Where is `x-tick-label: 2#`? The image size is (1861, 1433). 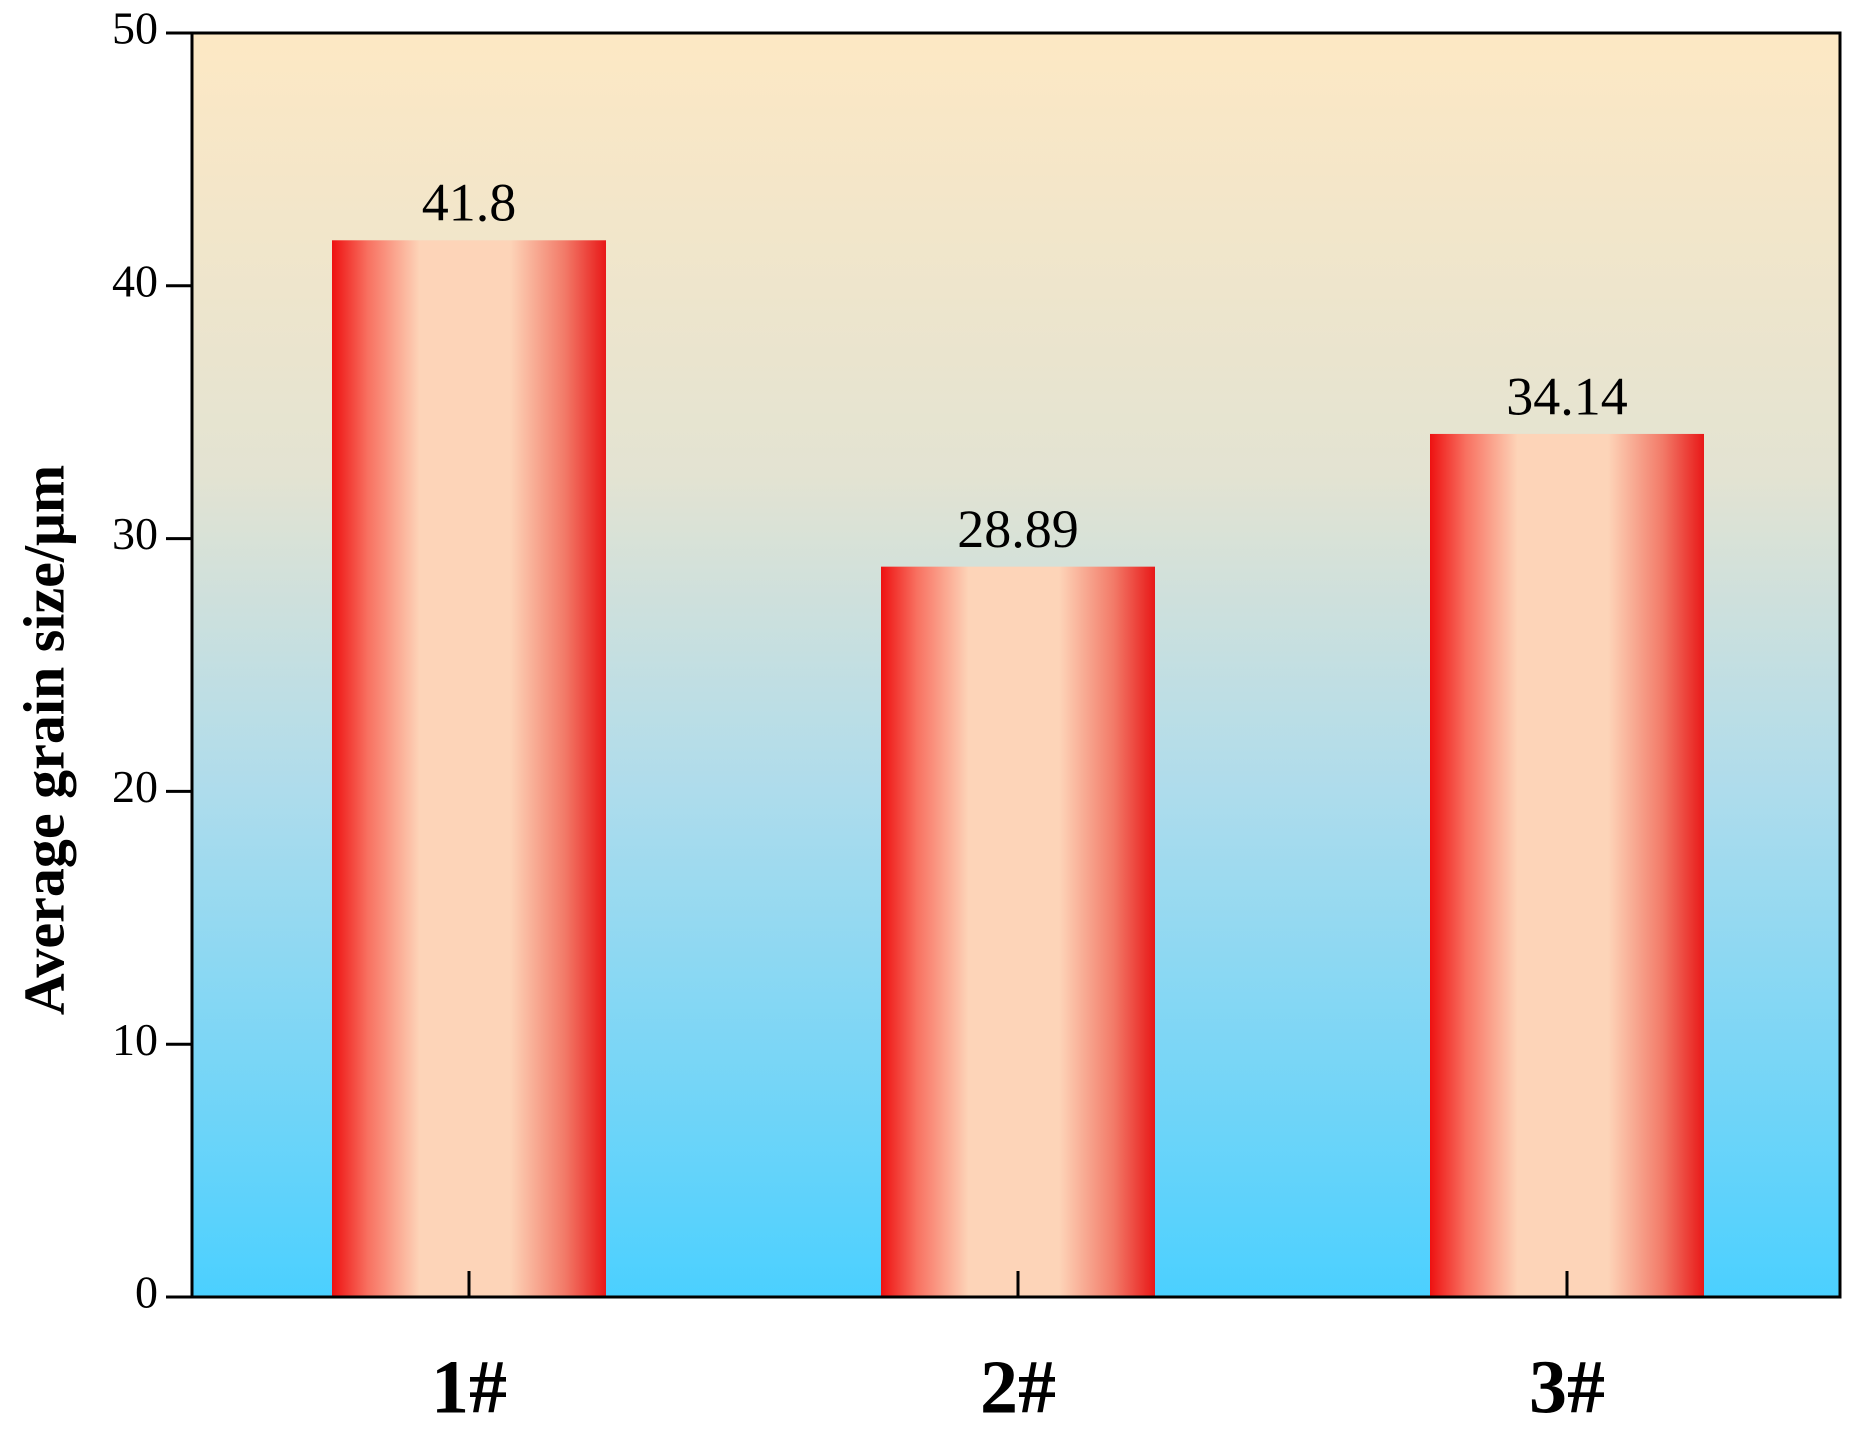 x-tick-label: 2# is located at coordinates (1018, 1387).